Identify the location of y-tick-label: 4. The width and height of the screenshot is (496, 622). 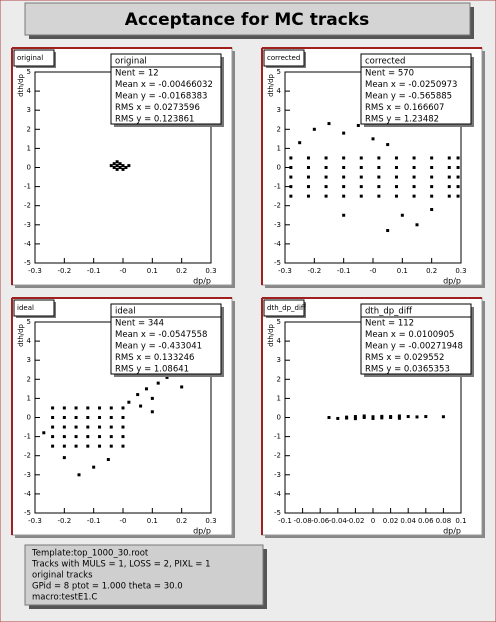
(29, 91).